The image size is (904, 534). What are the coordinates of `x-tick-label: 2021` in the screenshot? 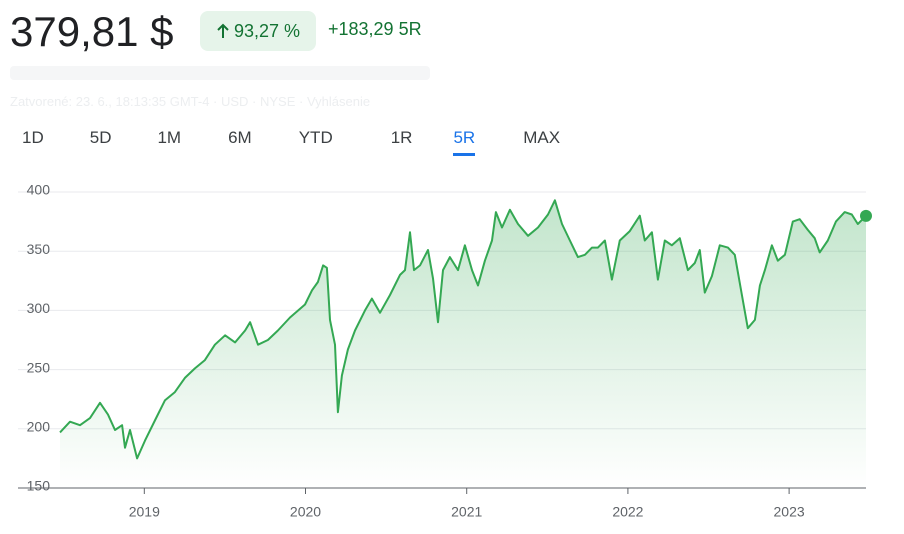 It's located at (466, 512).